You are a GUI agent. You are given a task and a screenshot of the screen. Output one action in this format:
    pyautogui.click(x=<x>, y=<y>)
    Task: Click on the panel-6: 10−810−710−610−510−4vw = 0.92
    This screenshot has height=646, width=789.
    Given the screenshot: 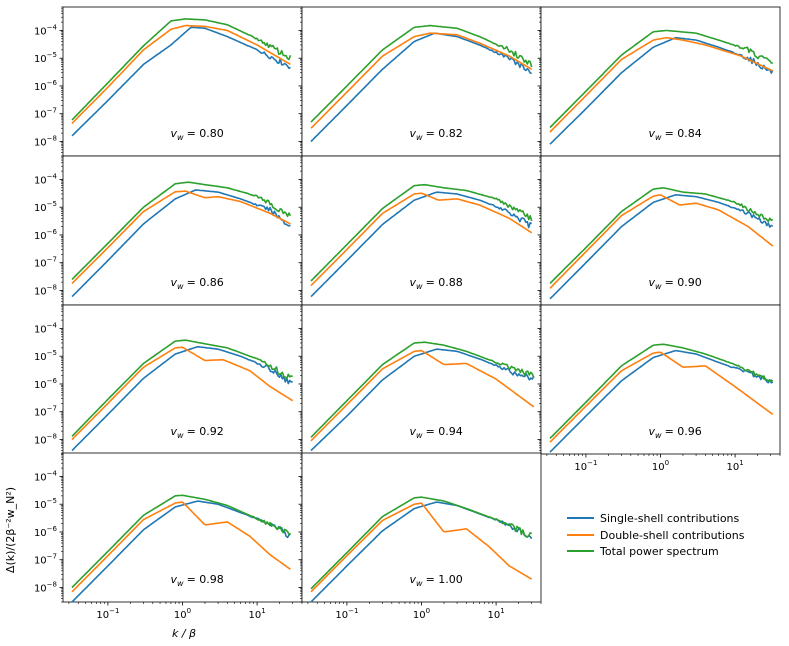 What is the action you would take?
    pyautogui.click(x=168, y=379)
    